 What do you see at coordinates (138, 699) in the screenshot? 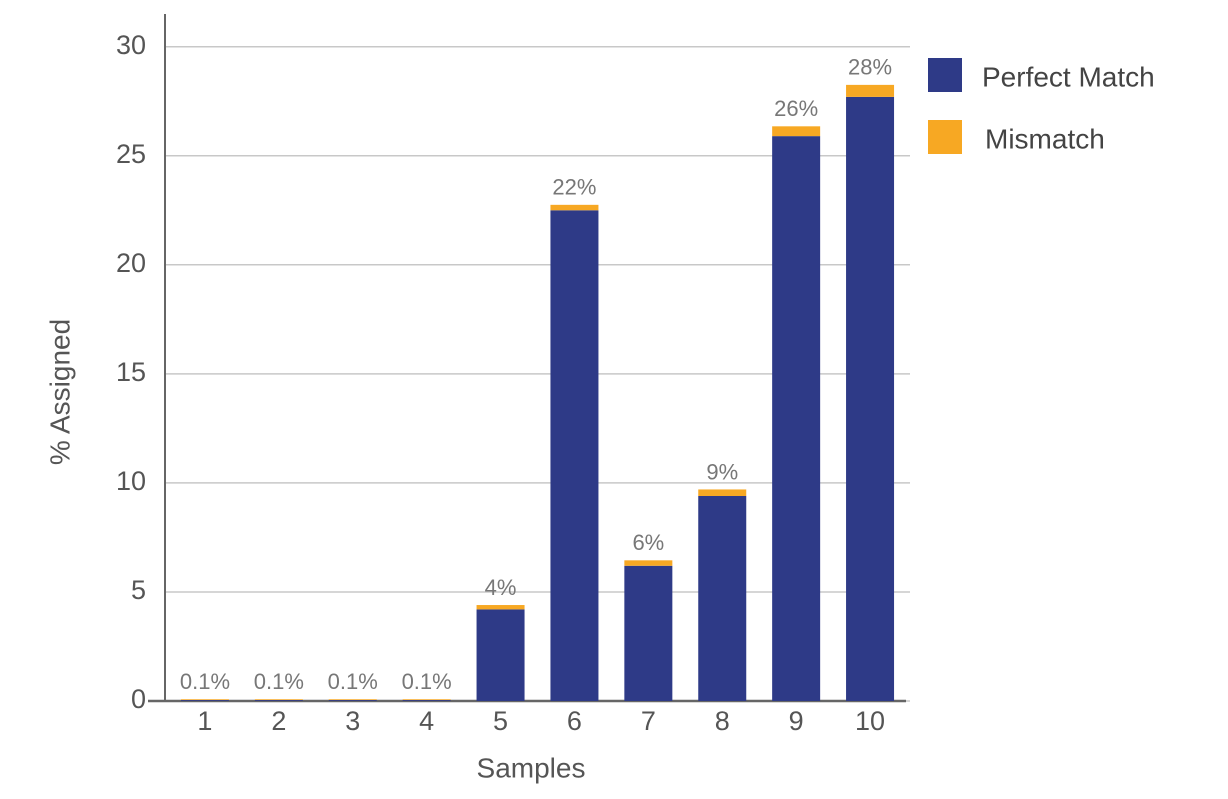
I see `y-tick-label: 0` at bounding box center [138, 699].